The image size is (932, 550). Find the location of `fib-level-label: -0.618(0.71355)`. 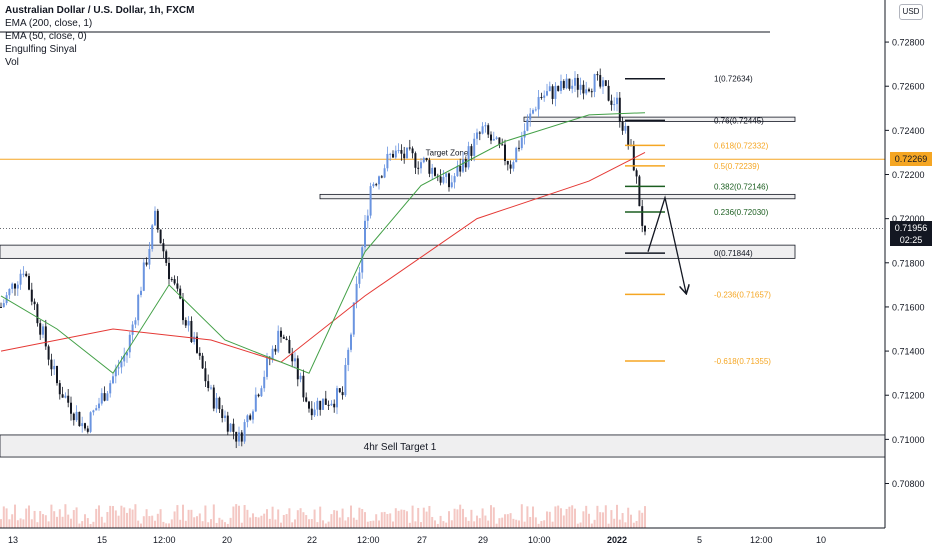

fib-level-label: -0.618(0.71355) is located at coordinates (742, 361).